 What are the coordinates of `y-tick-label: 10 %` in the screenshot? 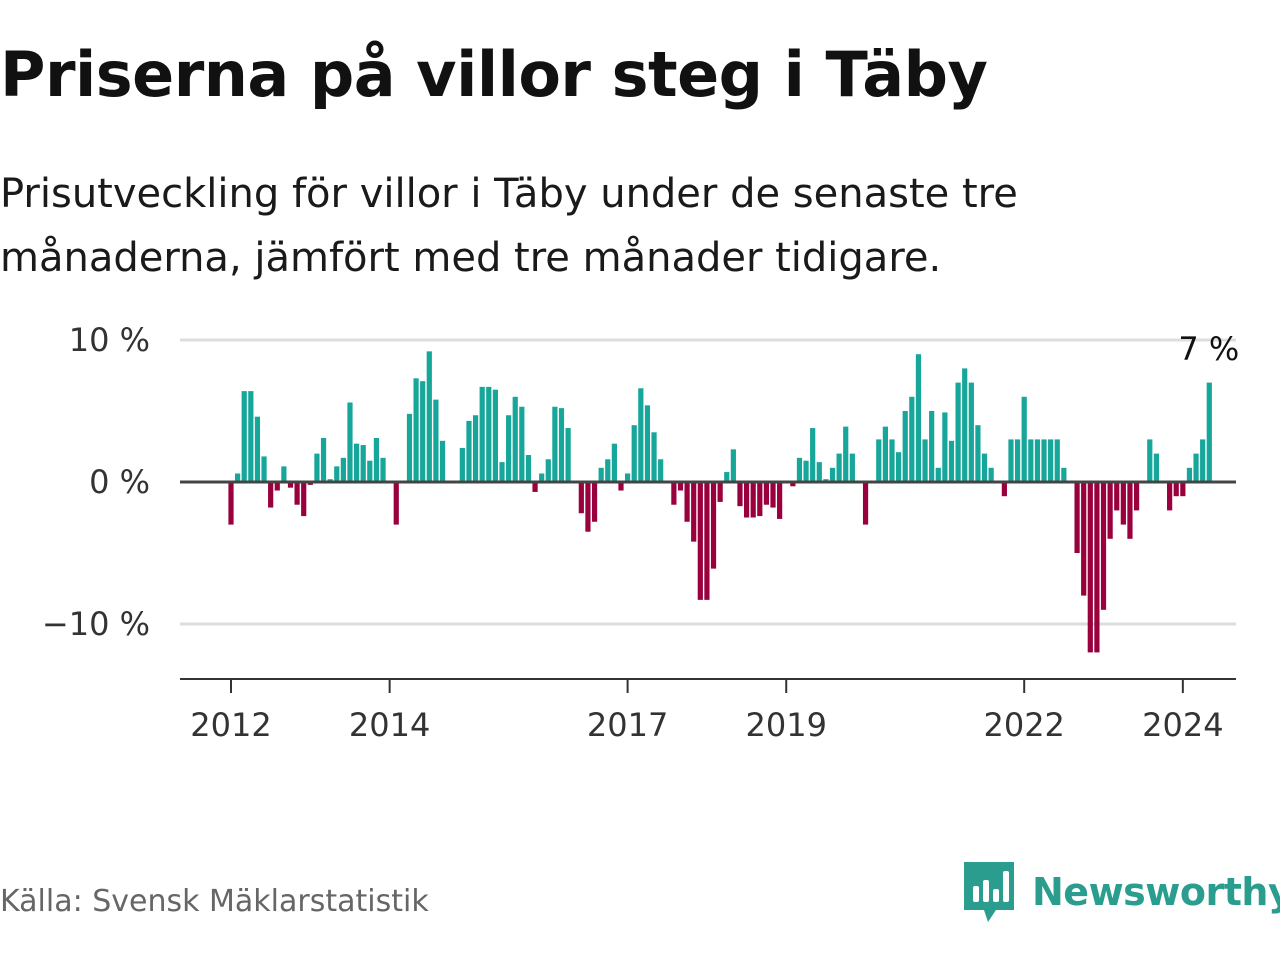 It's located at (109, 340).